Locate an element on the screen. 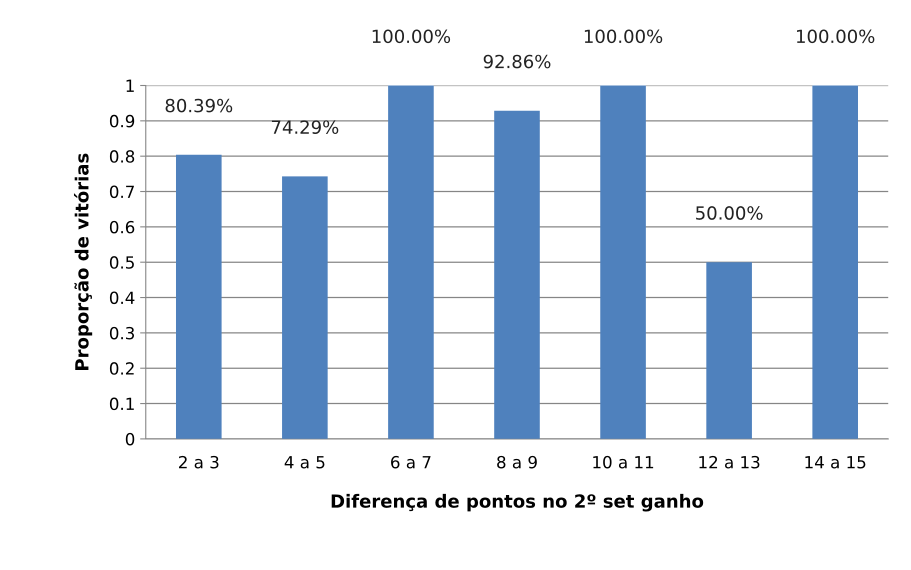  data-label: 80.39% is located at coordinates (199, 105).